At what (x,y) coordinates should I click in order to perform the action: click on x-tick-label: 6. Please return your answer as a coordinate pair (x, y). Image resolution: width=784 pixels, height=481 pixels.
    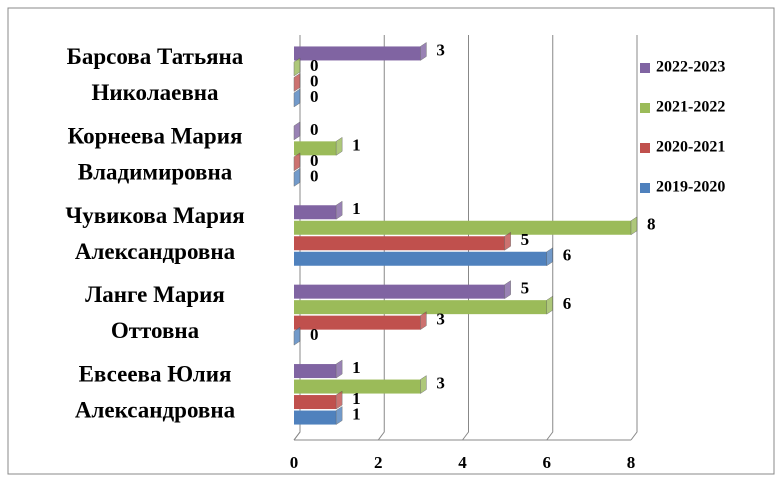
    Looking at the image, I should click on (547, 462).